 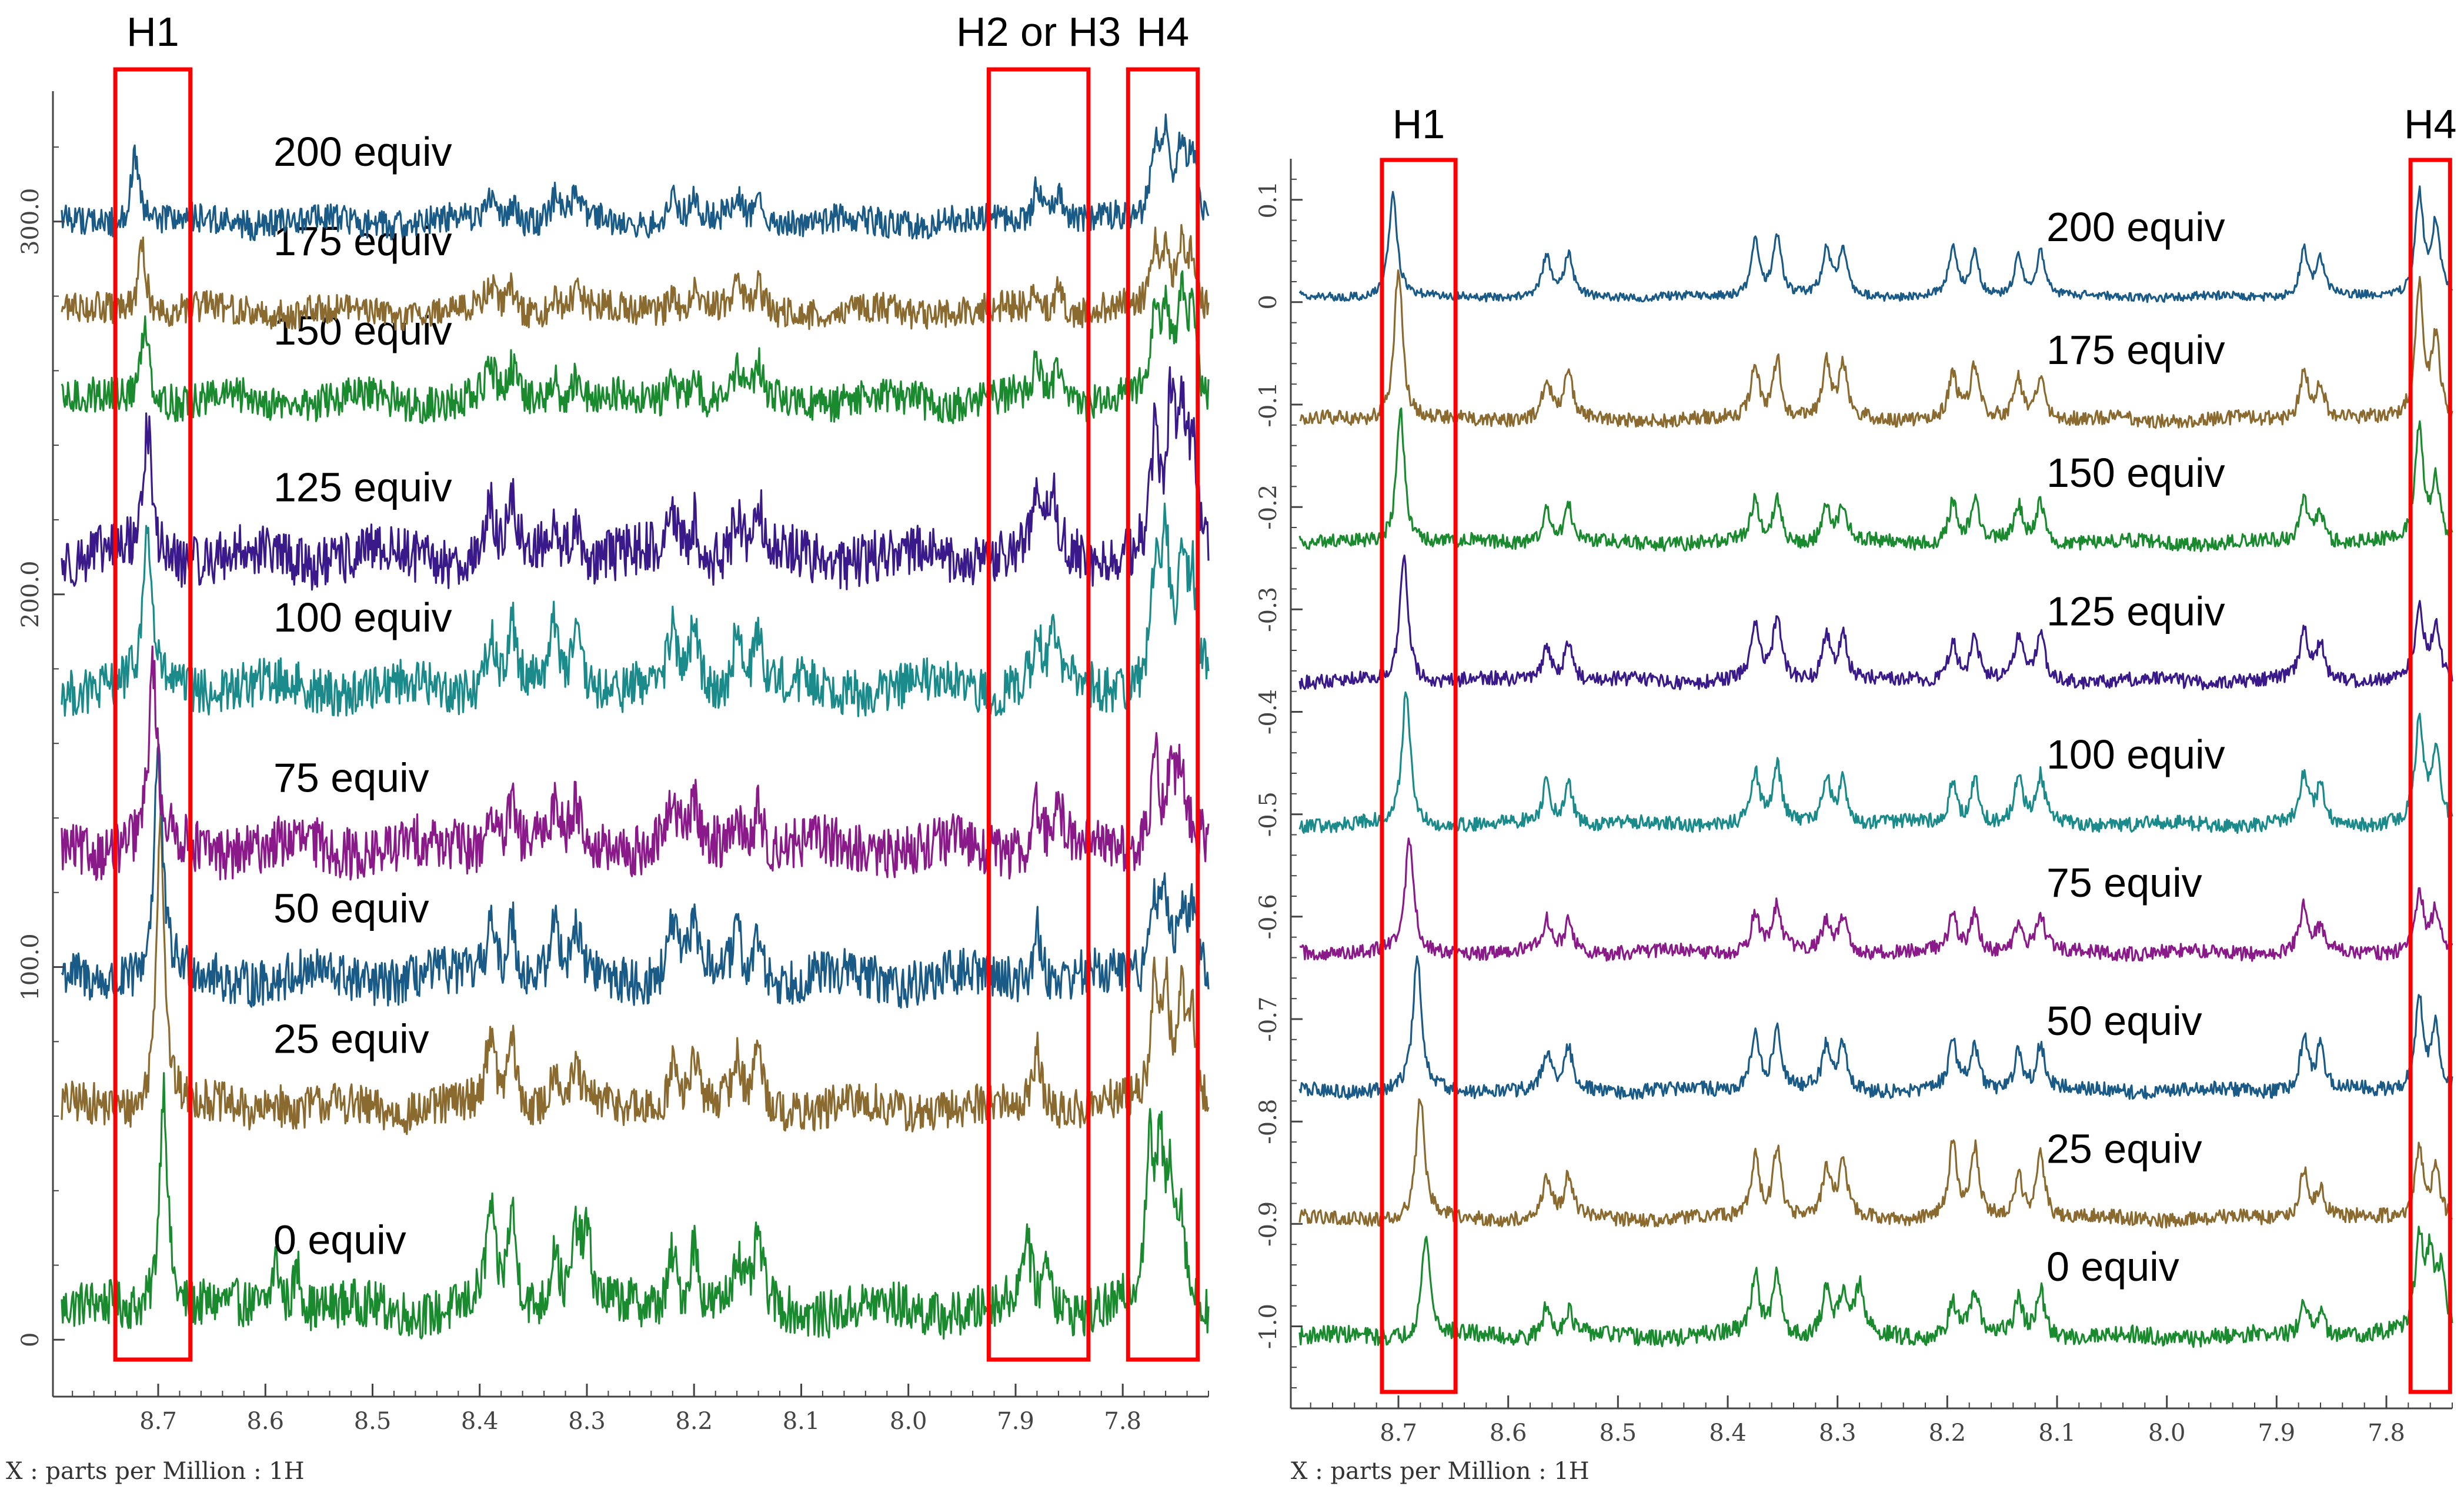 What do you see at coordinates (1268, 711) in the screenshot?
I see `right-y-tick-label: -0.4` at bounding box center [1268, 711].